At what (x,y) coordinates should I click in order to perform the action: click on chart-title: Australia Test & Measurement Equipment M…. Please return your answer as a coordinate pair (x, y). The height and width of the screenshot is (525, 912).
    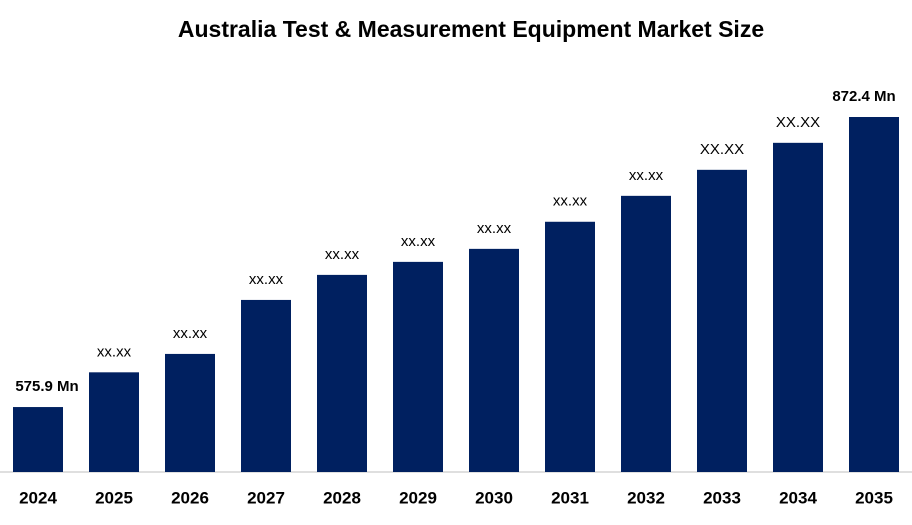
    Looking at the image, I should click on (471, 29).